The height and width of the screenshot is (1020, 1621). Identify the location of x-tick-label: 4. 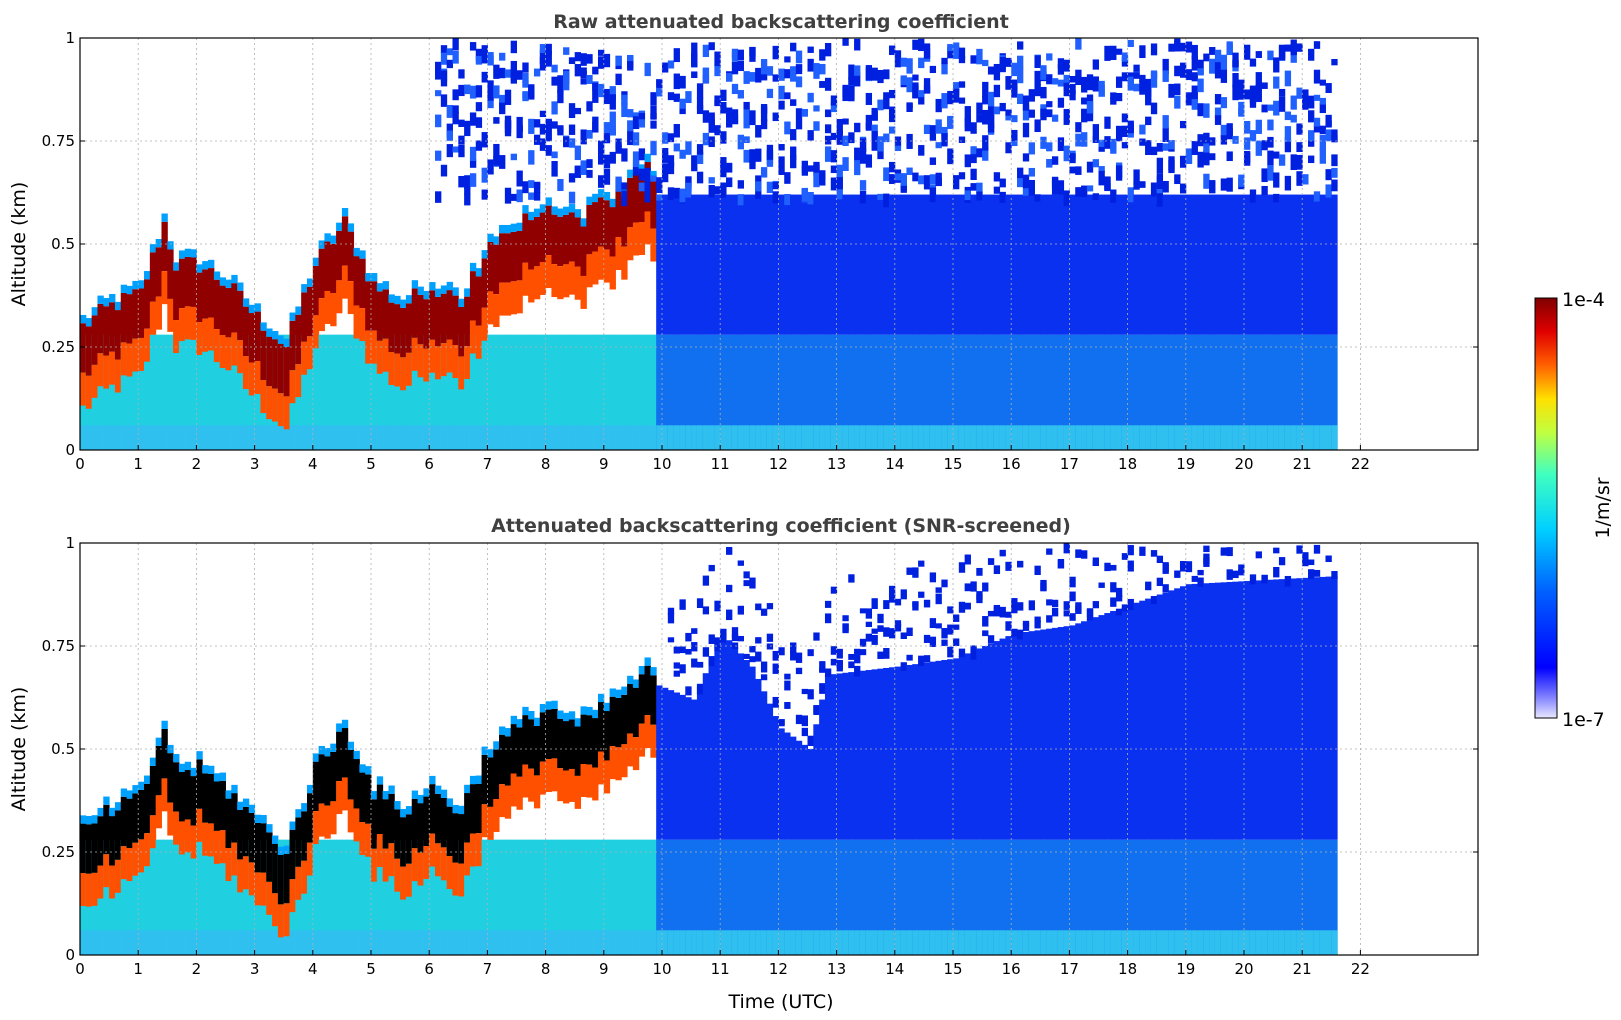
(313, 969).